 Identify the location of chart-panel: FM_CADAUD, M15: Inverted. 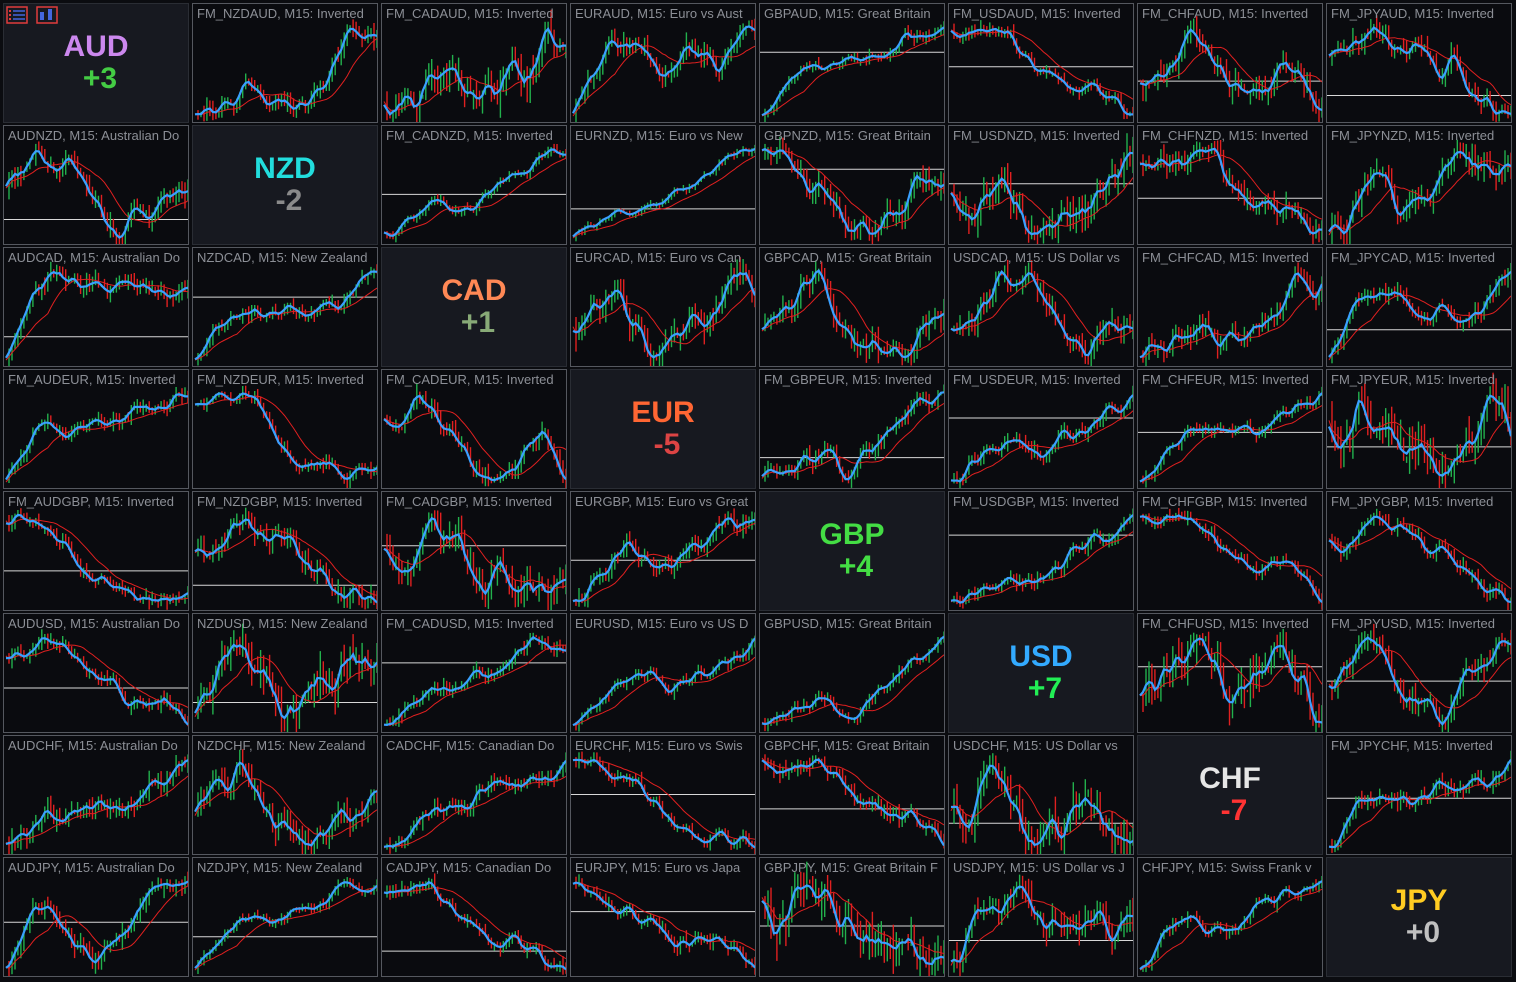
(474, 63).